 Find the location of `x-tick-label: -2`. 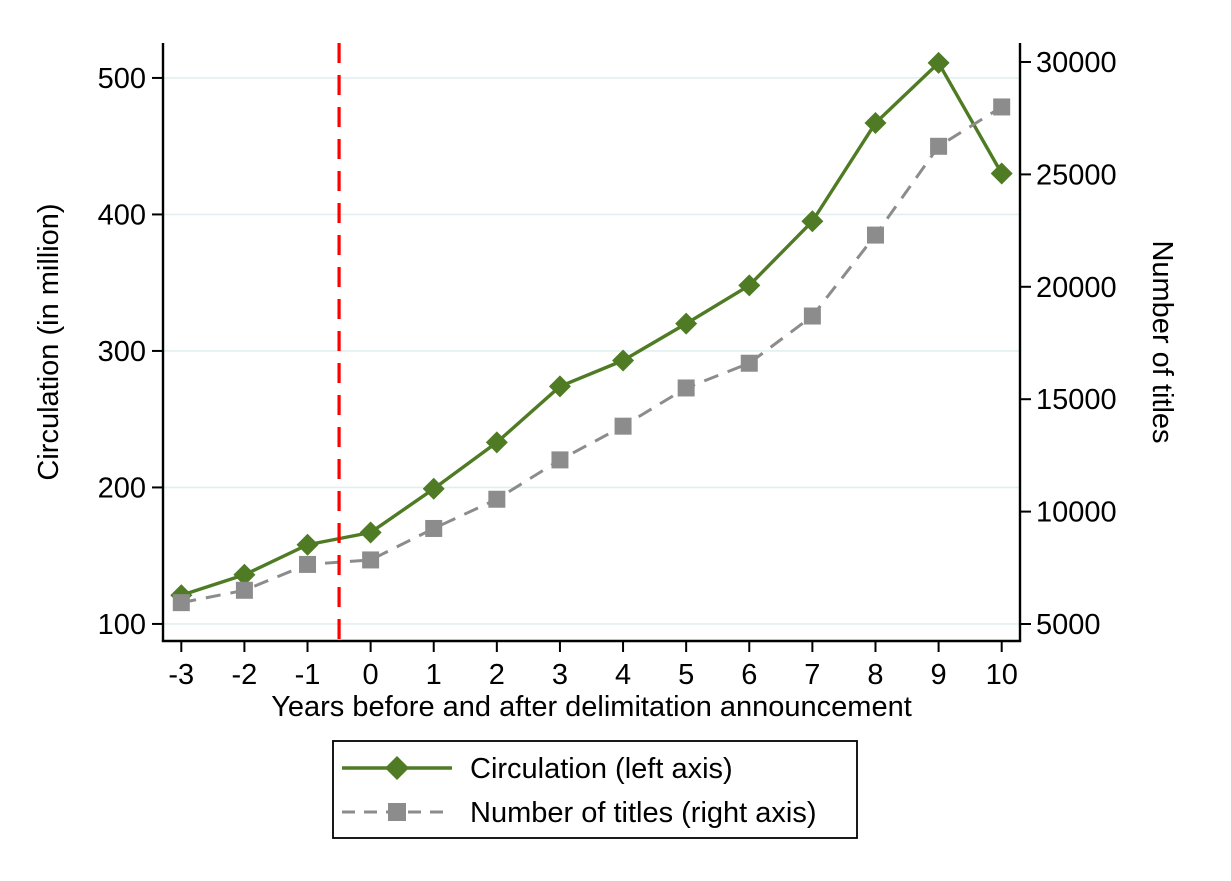

x-tick-label: -2 is located at coordinates (245, 675).